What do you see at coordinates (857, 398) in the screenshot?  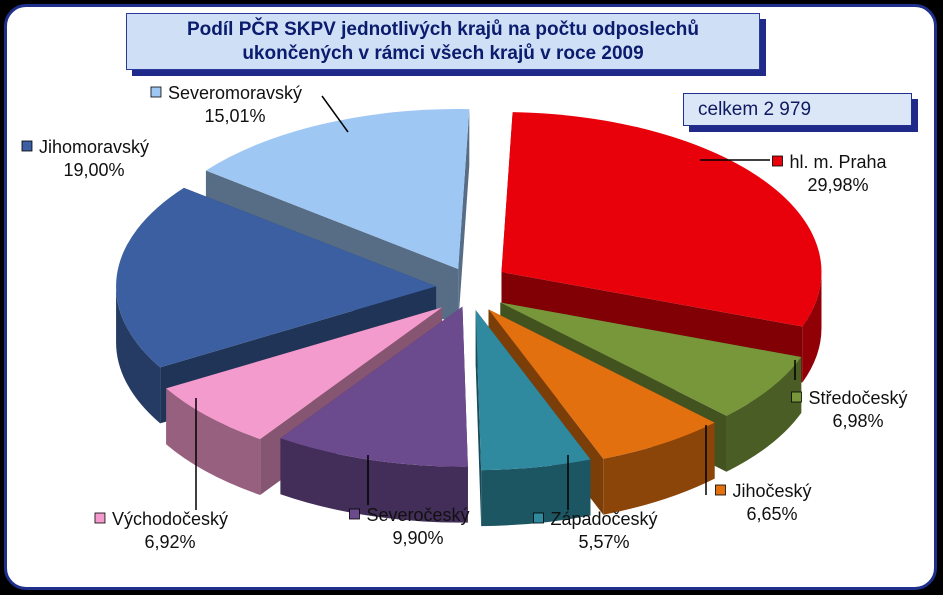 I see `slice-label-name: Středočeský` at bounding box center [857, 398].